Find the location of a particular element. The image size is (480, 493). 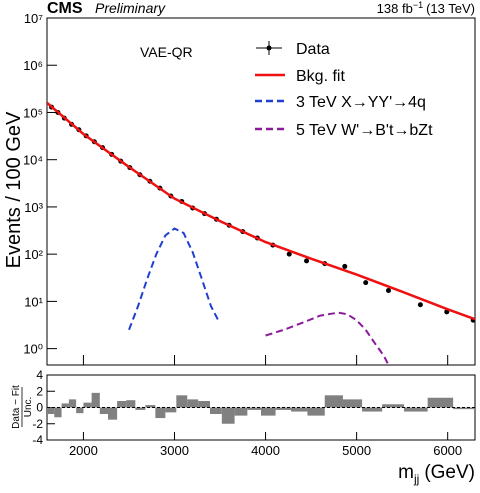

lumi: 138 fb−1 (13 TeV) is located at coordinates (426, 8).